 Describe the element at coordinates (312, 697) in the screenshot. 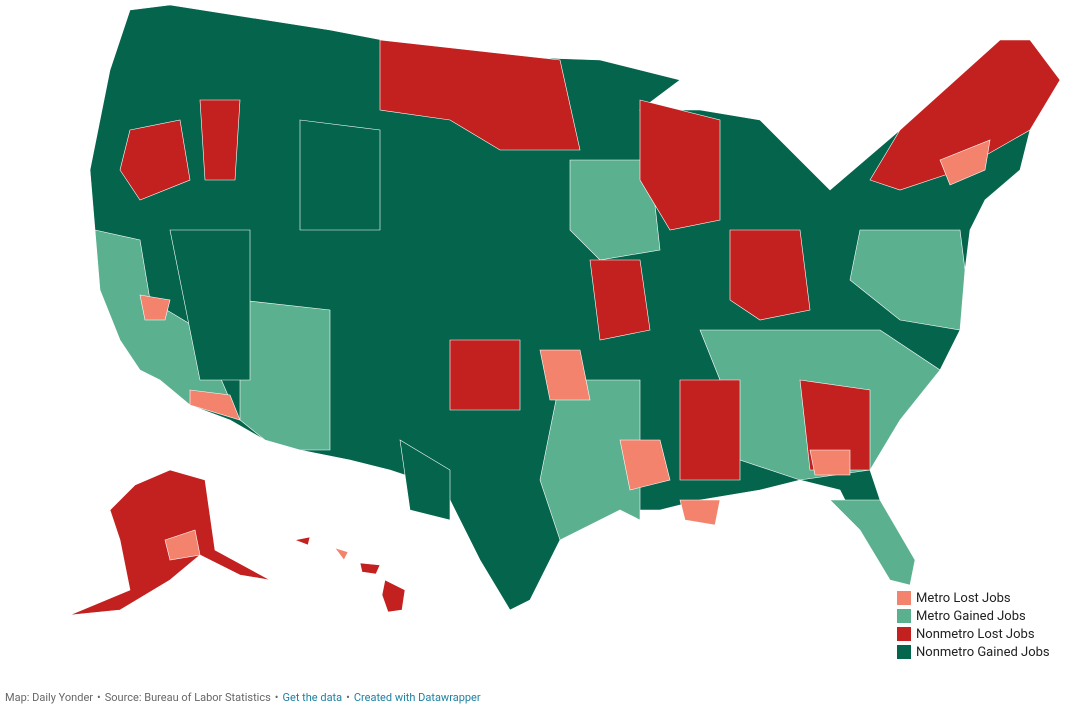

I see `footer-link: Get the data` at that location.